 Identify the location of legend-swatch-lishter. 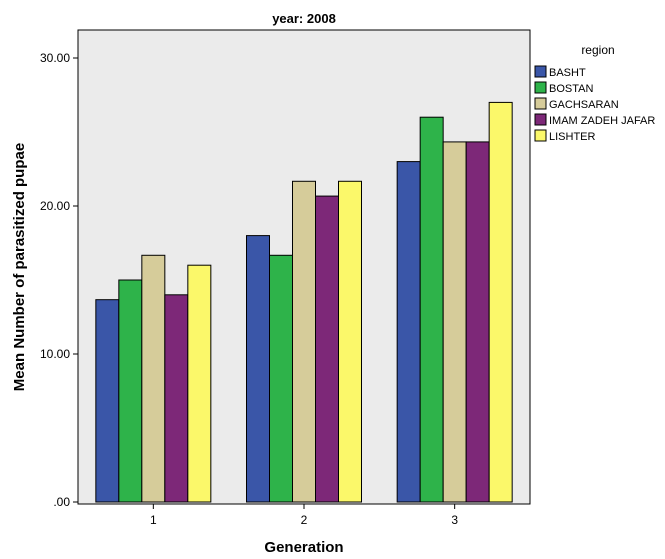
(540, 135).